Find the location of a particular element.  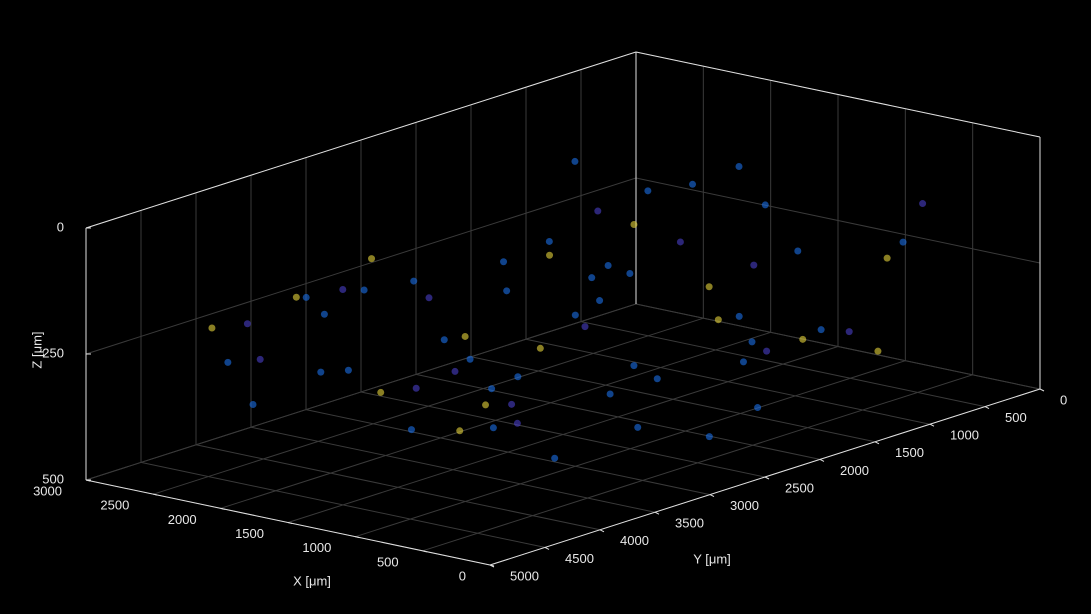

x-tick-label: 0 is located at coordinates (462, 575).